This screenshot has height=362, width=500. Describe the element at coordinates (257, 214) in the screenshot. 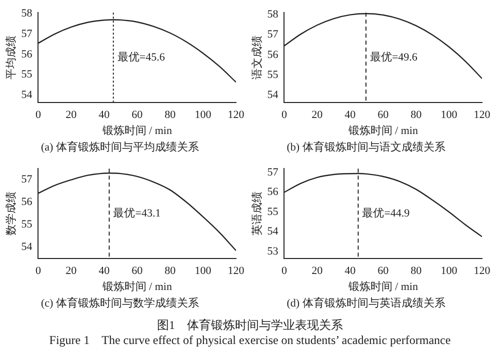

I see `y-axis-title: 英语成绩` at that location.